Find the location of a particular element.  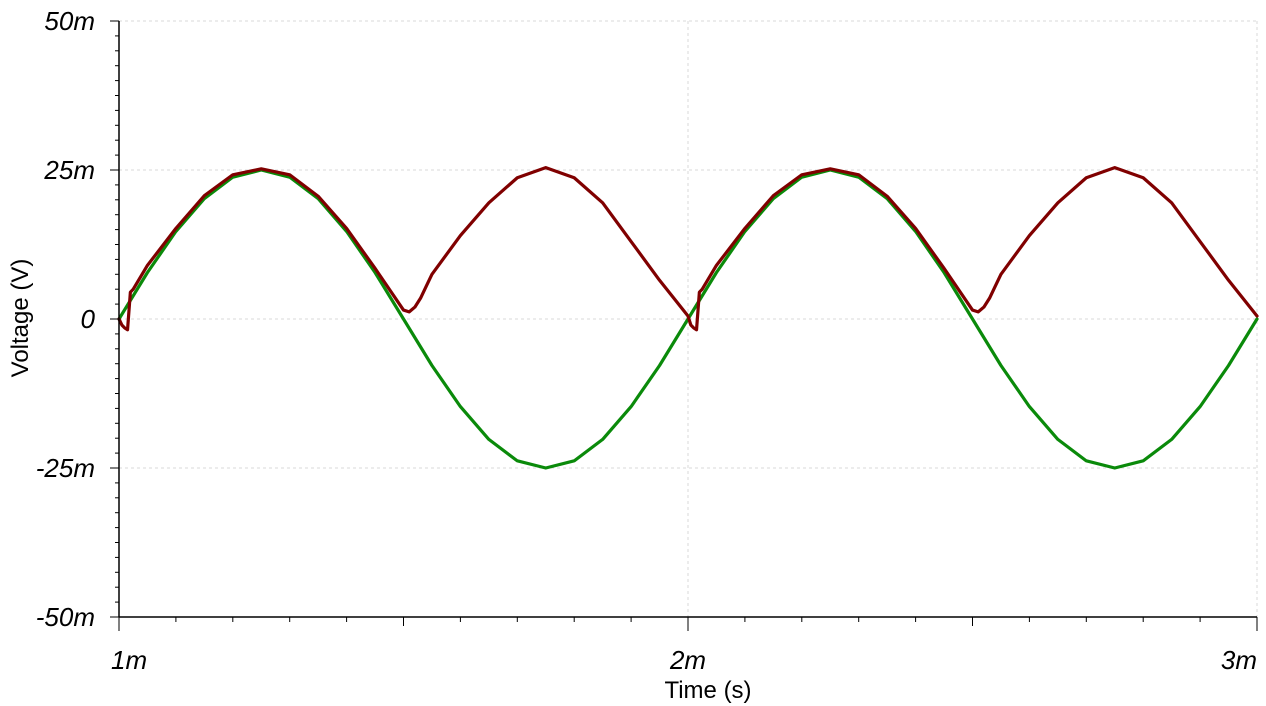

x-axis-title: Time (s) is located at coordinates (707, 690).